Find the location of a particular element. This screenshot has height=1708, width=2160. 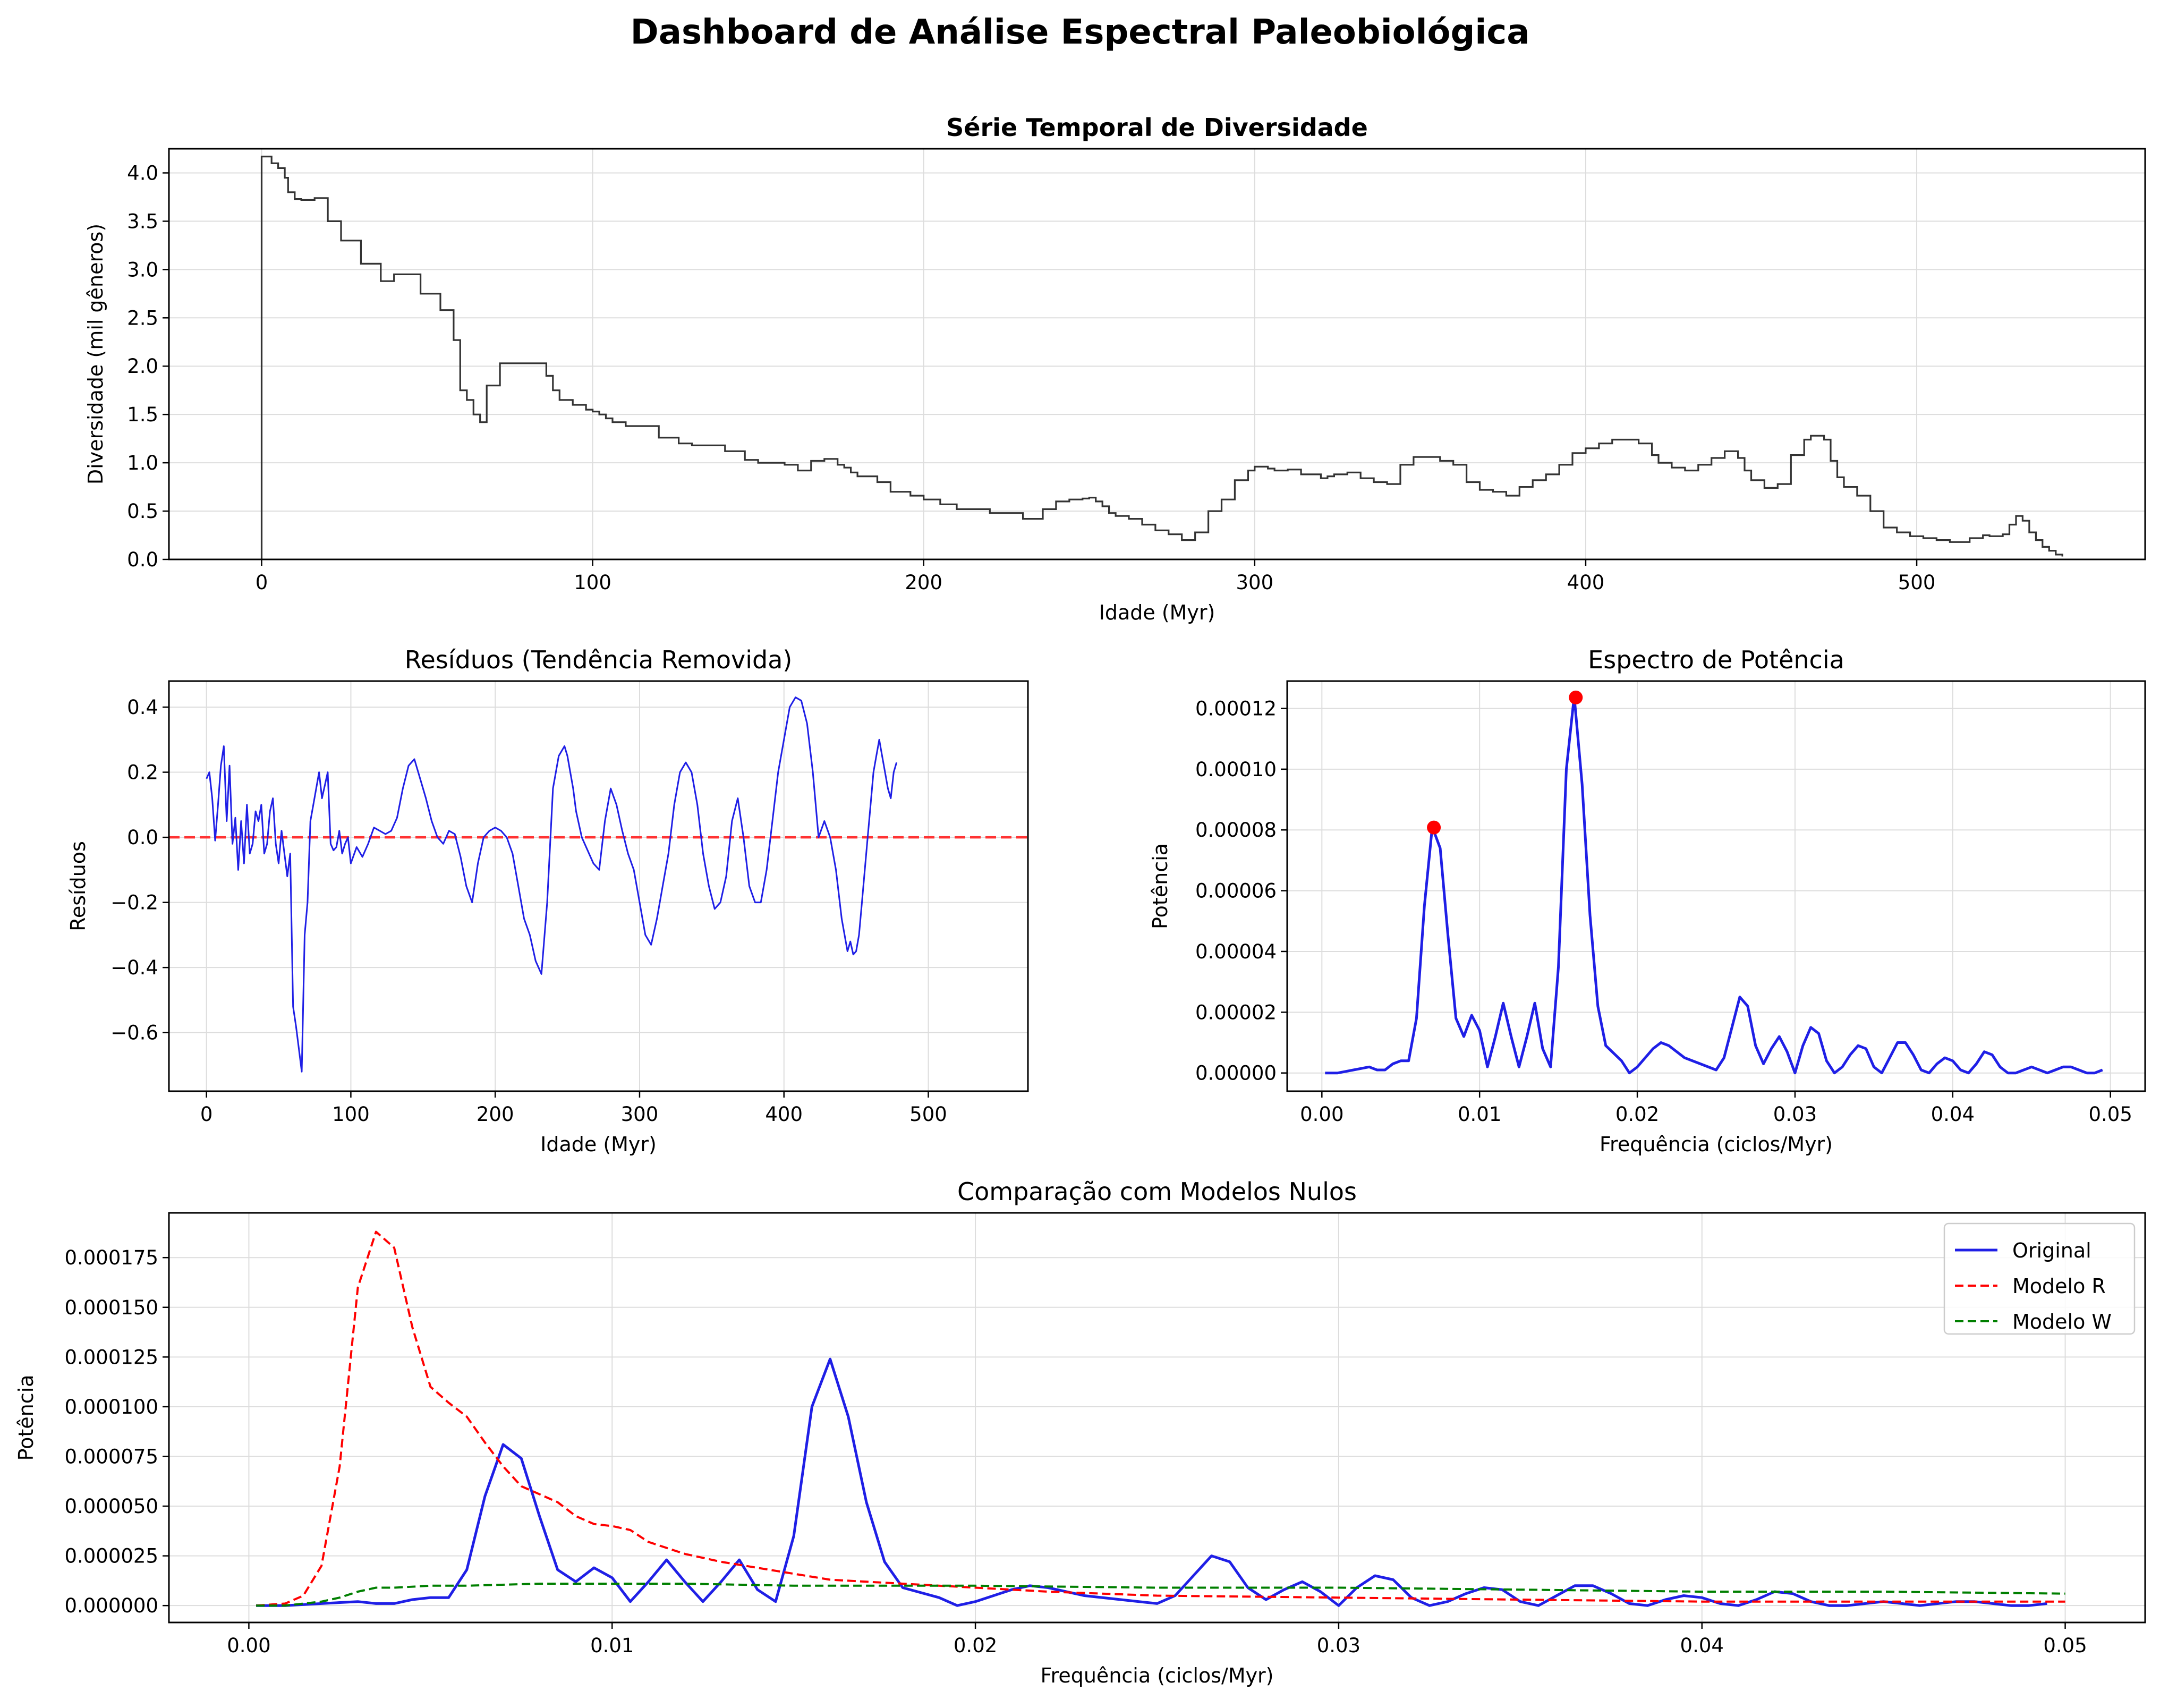

legend: Original Modelo R Modelo W is located at coordinates (2039, 1278).